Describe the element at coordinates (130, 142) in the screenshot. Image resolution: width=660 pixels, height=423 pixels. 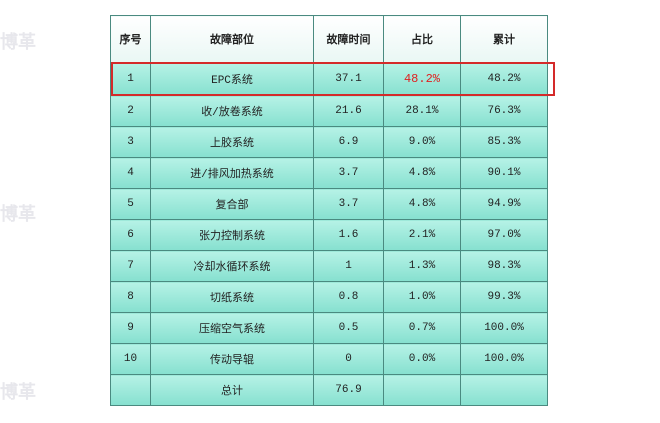
I see `cell: 3` at that location.